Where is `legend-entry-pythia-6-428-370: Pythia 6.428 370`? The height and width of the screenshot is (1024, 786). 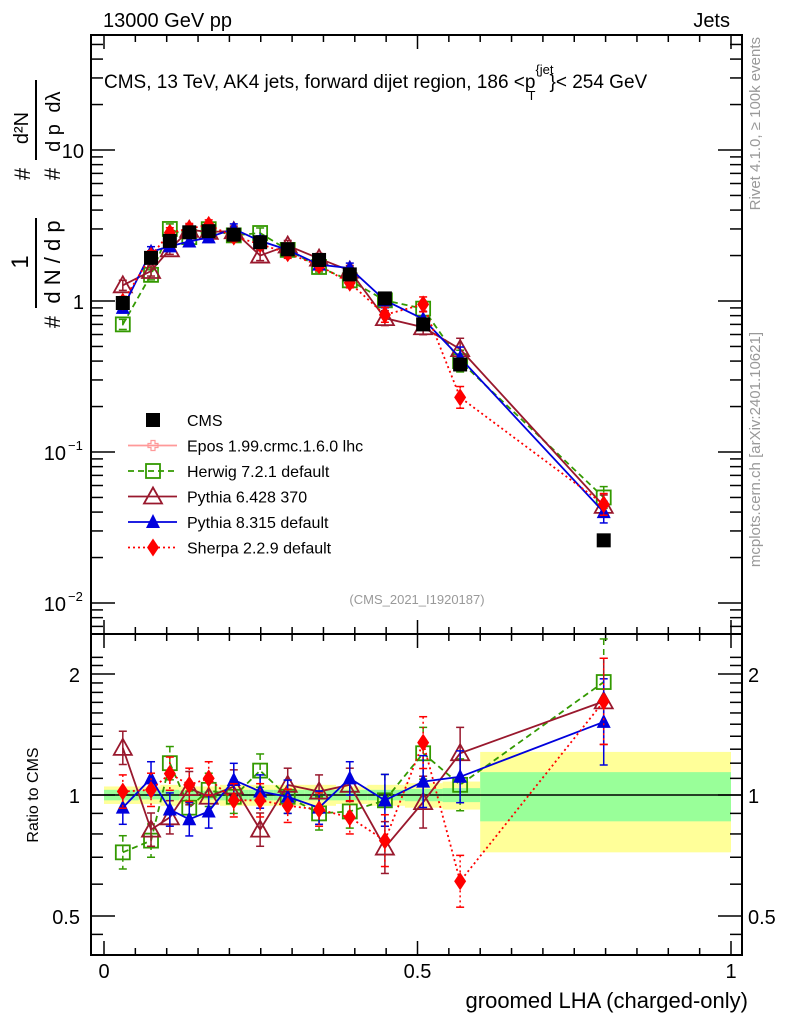
legend-entry-pythia-6-428-370: Pythia 6.428 370 is located at coordinates (217, 496).